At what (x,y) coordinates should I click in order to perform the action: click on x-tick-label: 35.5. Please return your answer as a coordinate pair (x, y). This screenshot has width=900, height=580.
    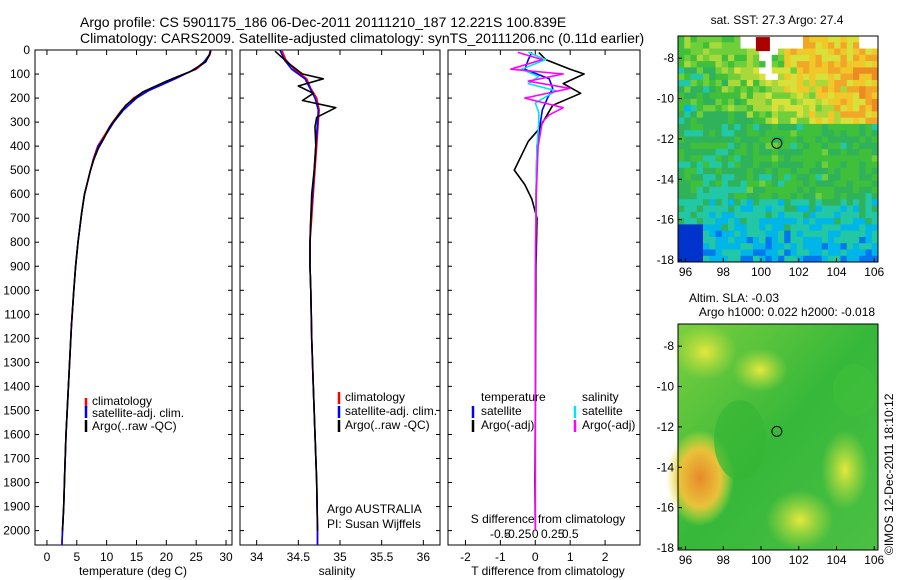
    Looking at the image, I should click on (382, 557).